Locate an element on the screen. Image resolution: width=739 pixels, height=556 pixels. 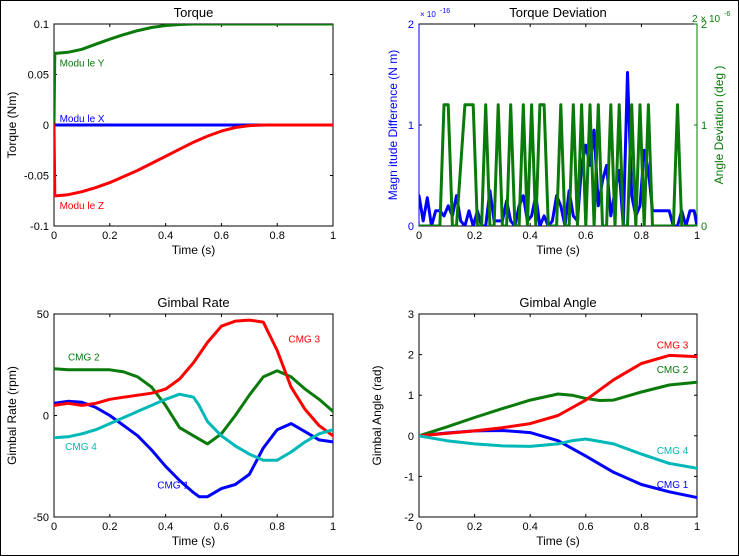
y-tick-label: -2 is located at coordinates (409, 518).